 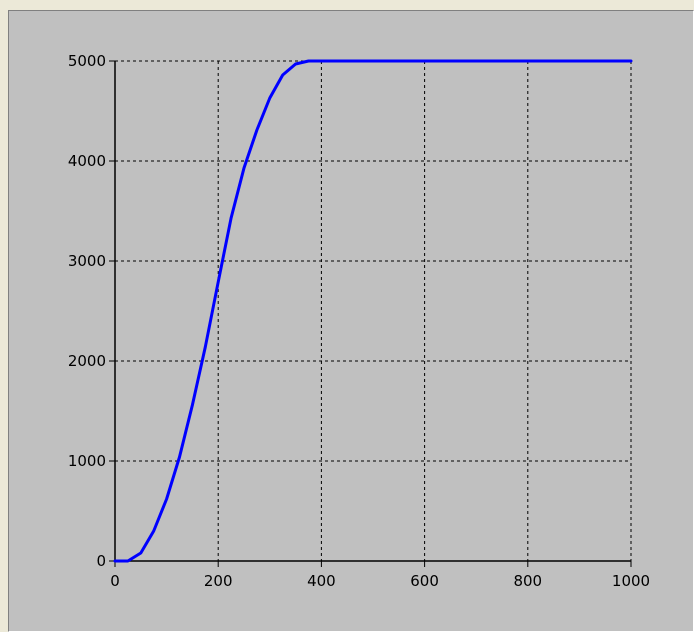 I want to click on x-tick-label: 600, so click(x=424, y=581).